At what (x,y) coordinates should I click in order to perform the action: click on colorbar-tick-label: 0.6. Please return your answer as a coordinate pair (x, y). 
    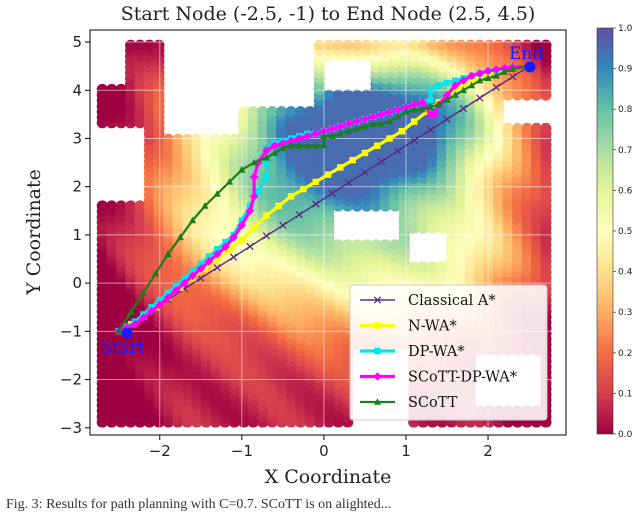
    Looking at the image, I should click on (625, 191).